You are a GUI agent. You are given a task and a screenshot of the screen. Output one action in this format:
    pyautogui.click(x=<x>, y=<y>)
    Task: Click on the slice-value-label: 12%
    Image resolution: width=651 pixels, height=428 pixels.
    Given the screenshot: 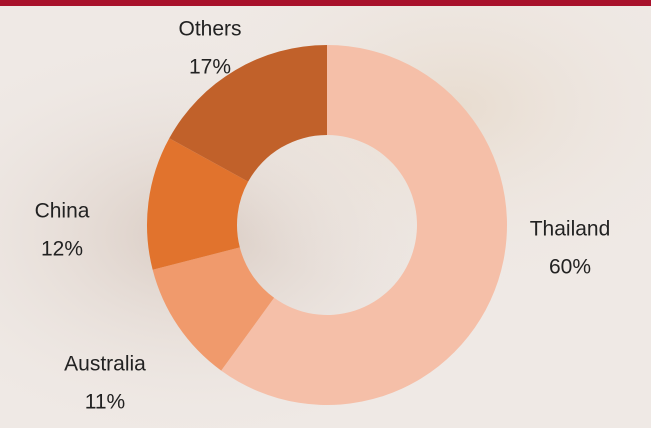 What is the action you would take?
    pyautogui.click(x=62, y=249)
    